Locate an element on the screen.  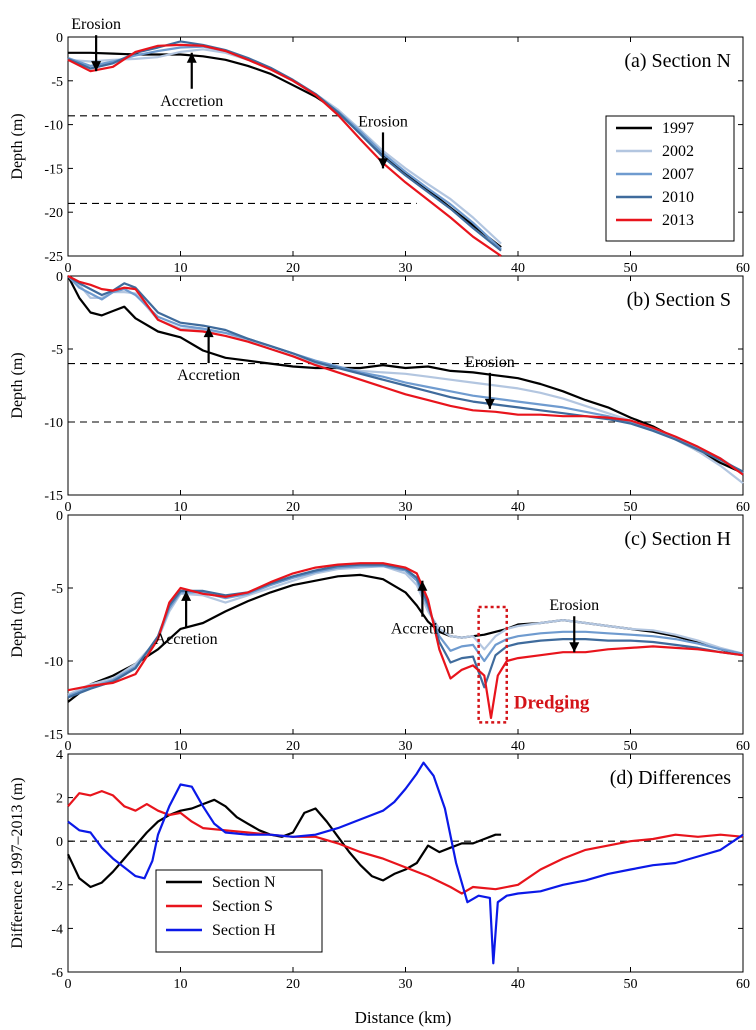
y-axis-label: Difference 1997–2013 (m) is located at coordinates (17, 862).